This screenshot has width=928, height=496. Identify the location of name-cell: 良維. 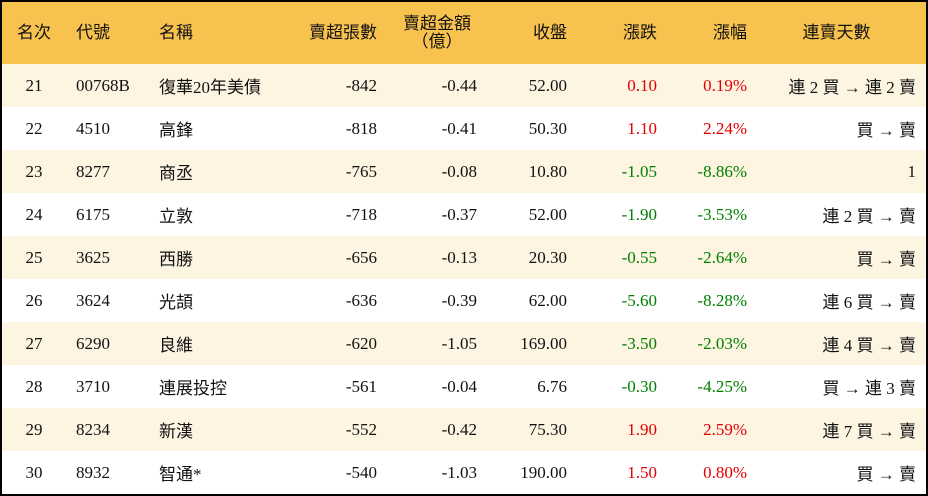
(206, 343).